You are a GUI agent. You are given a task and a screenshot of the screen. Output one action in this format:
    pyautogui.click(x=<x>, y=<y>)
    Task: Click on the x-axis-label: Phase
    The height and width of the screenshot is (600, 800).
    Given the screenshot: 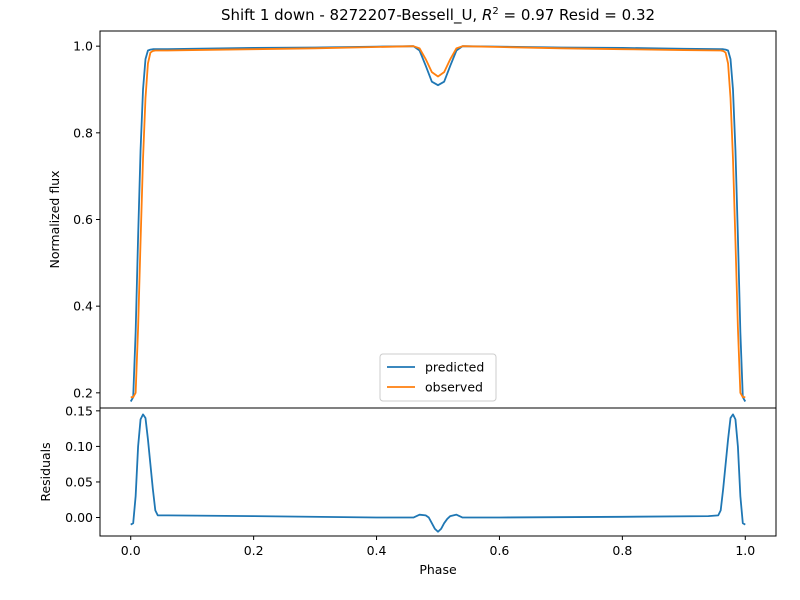 What is the action you would take?
    pyautogui.click(x=438, y=569)
    